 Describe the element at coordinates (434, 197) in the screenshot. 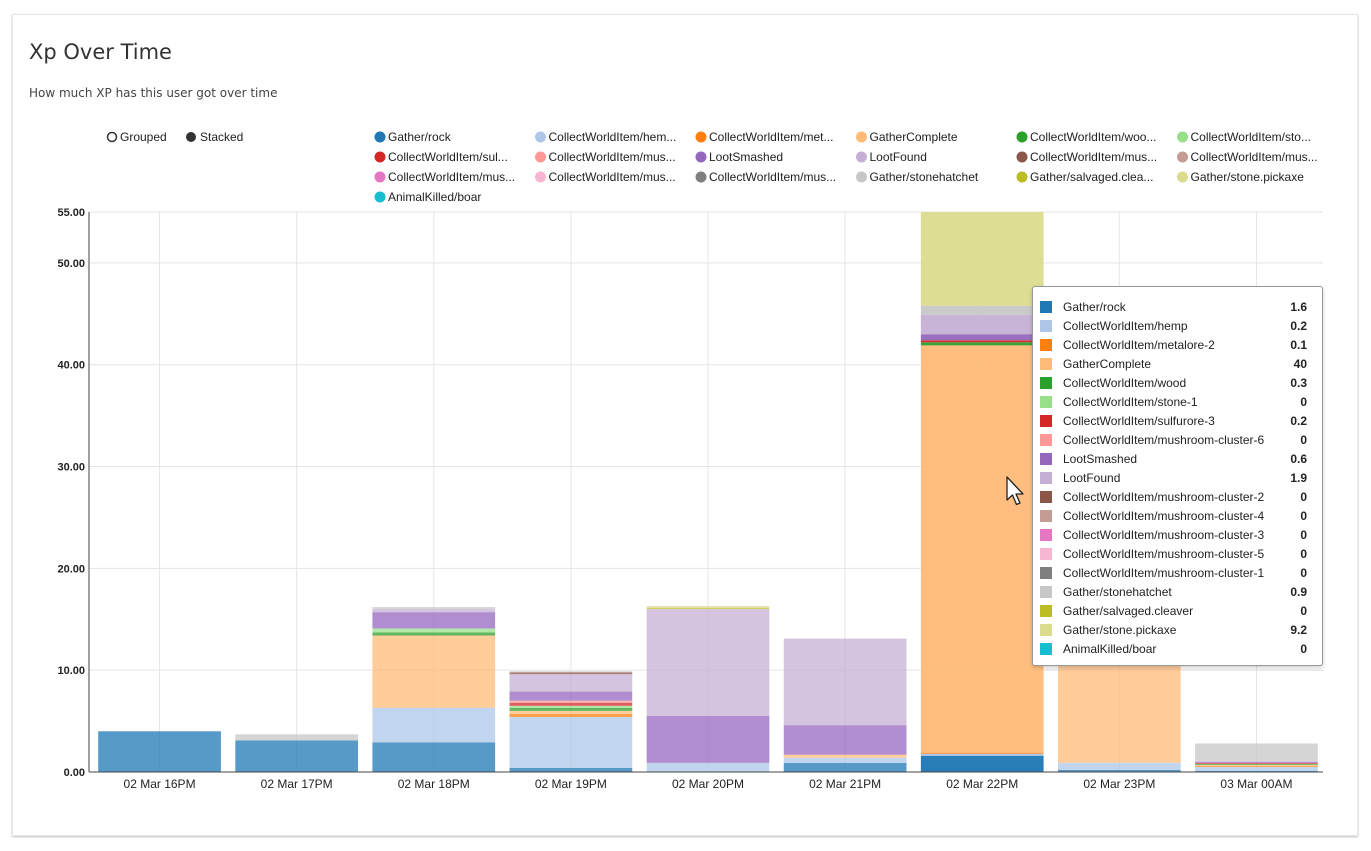

I see `legend-label: AnimalKilled/boar` at that location.